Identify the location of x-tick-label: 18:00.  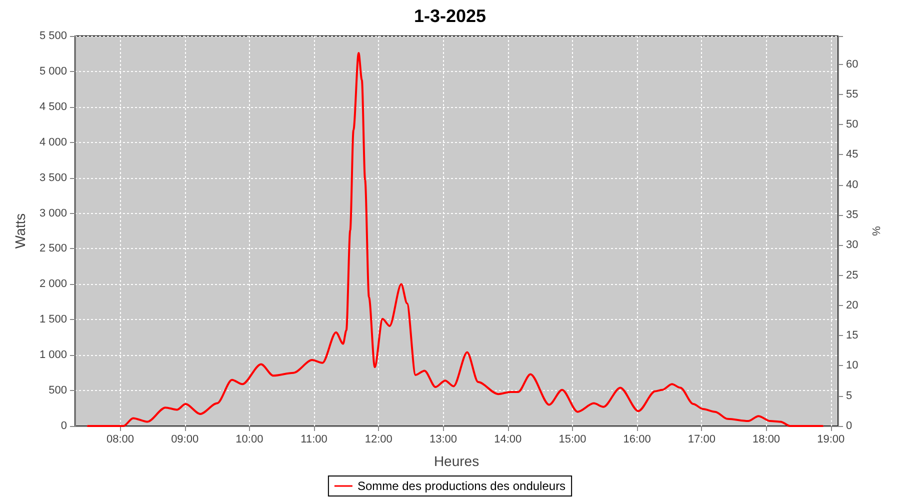
(766, 440).